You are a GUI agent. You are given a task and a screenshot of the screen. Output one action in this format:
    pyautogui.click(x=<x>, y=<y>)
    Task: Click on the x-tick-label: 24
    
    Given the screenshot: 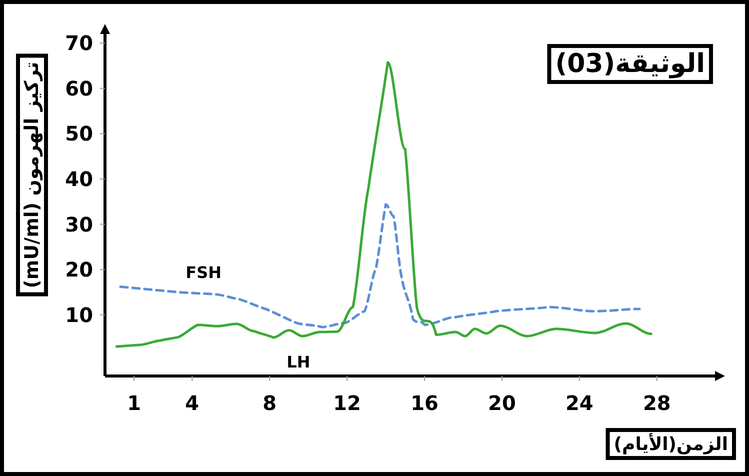 What is the action you would take?
    pyautogui.click(x=580, y=403)
    